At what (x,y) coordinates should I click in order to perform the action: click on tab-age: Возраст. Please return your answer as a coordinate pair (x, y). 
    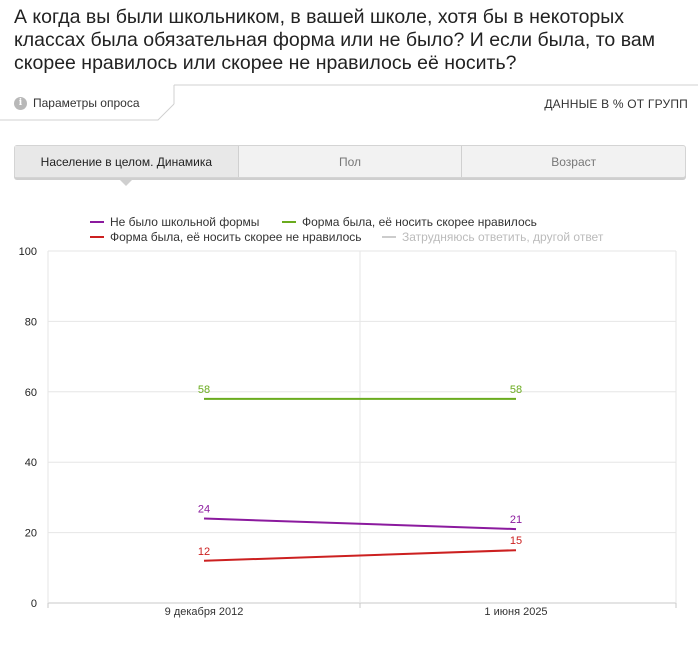
    Looking at the image, I should click on (574, 161).